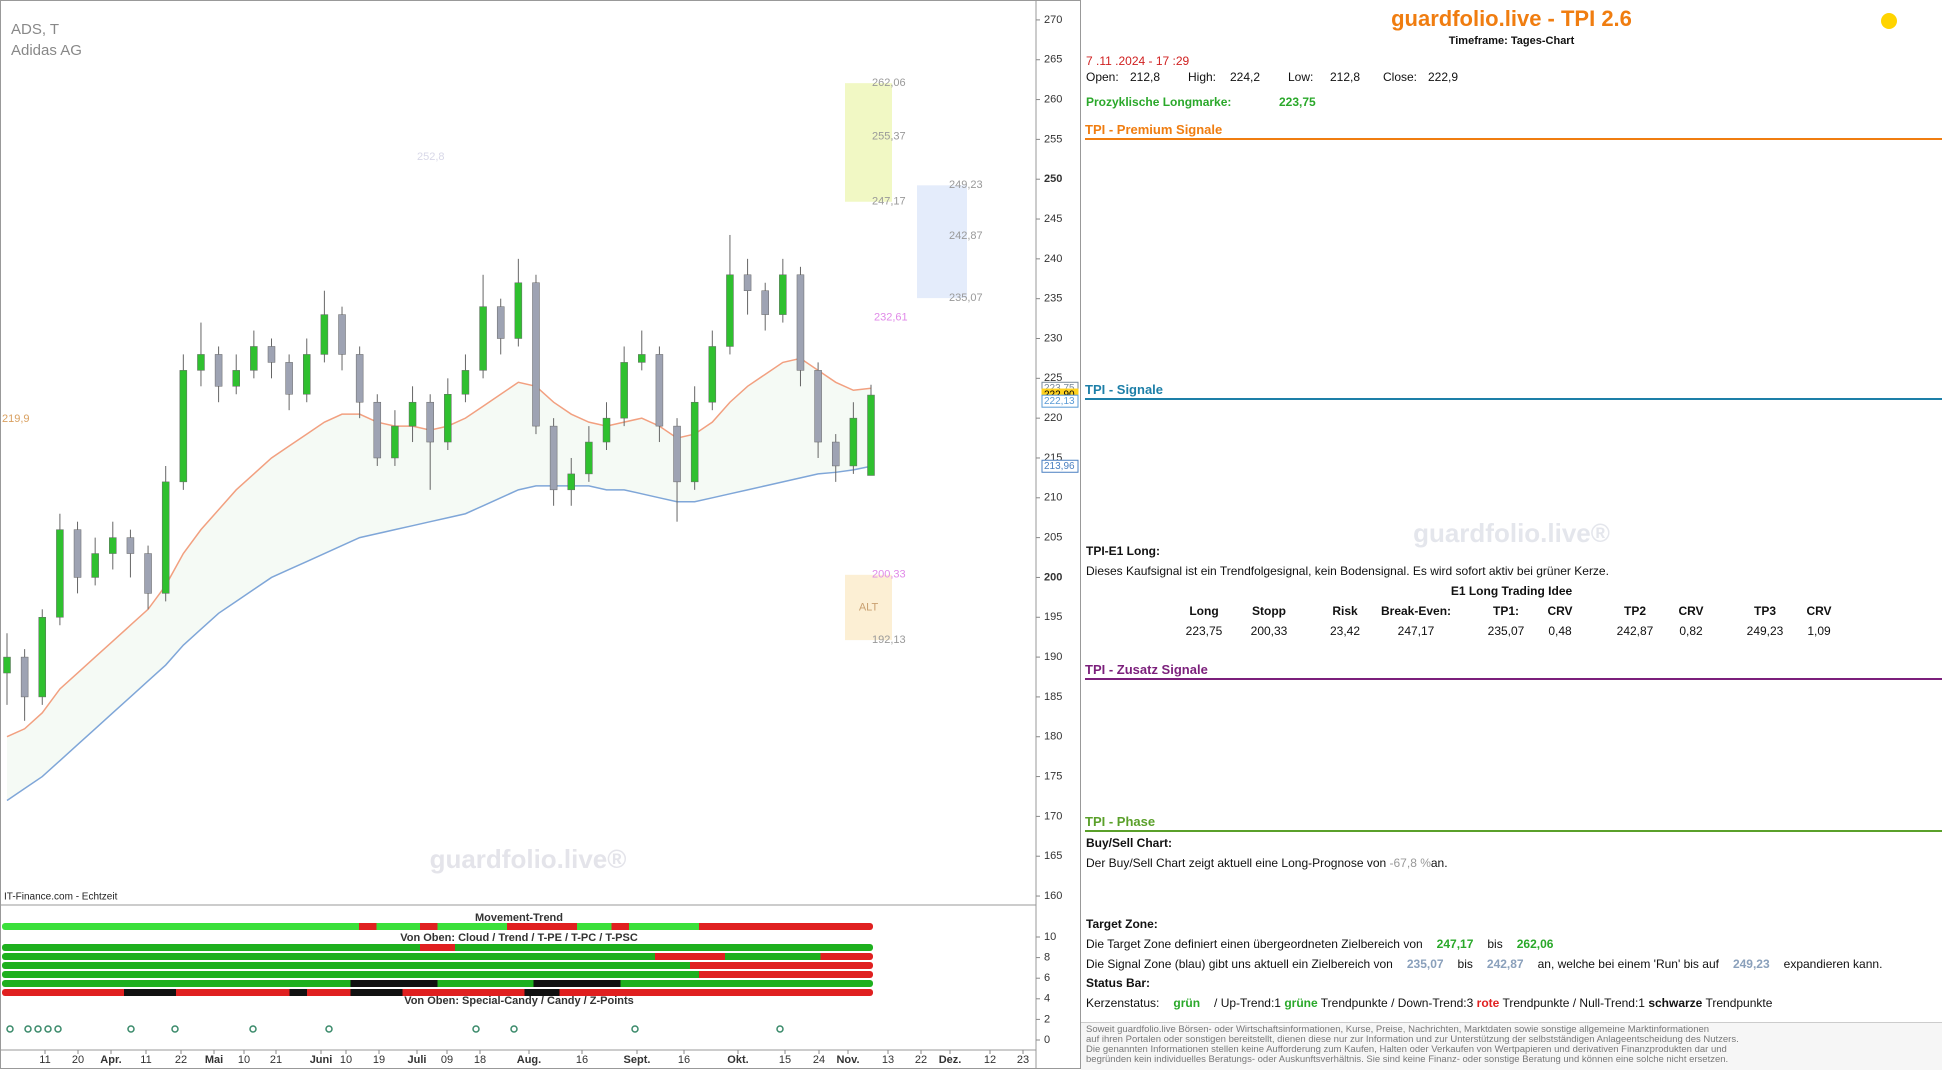 The width and height of the screenshot is (1942, 1070). Describe the element at coordinates (447, 1060) in the screenshot. I see `x-tick-label: 09` at that location.